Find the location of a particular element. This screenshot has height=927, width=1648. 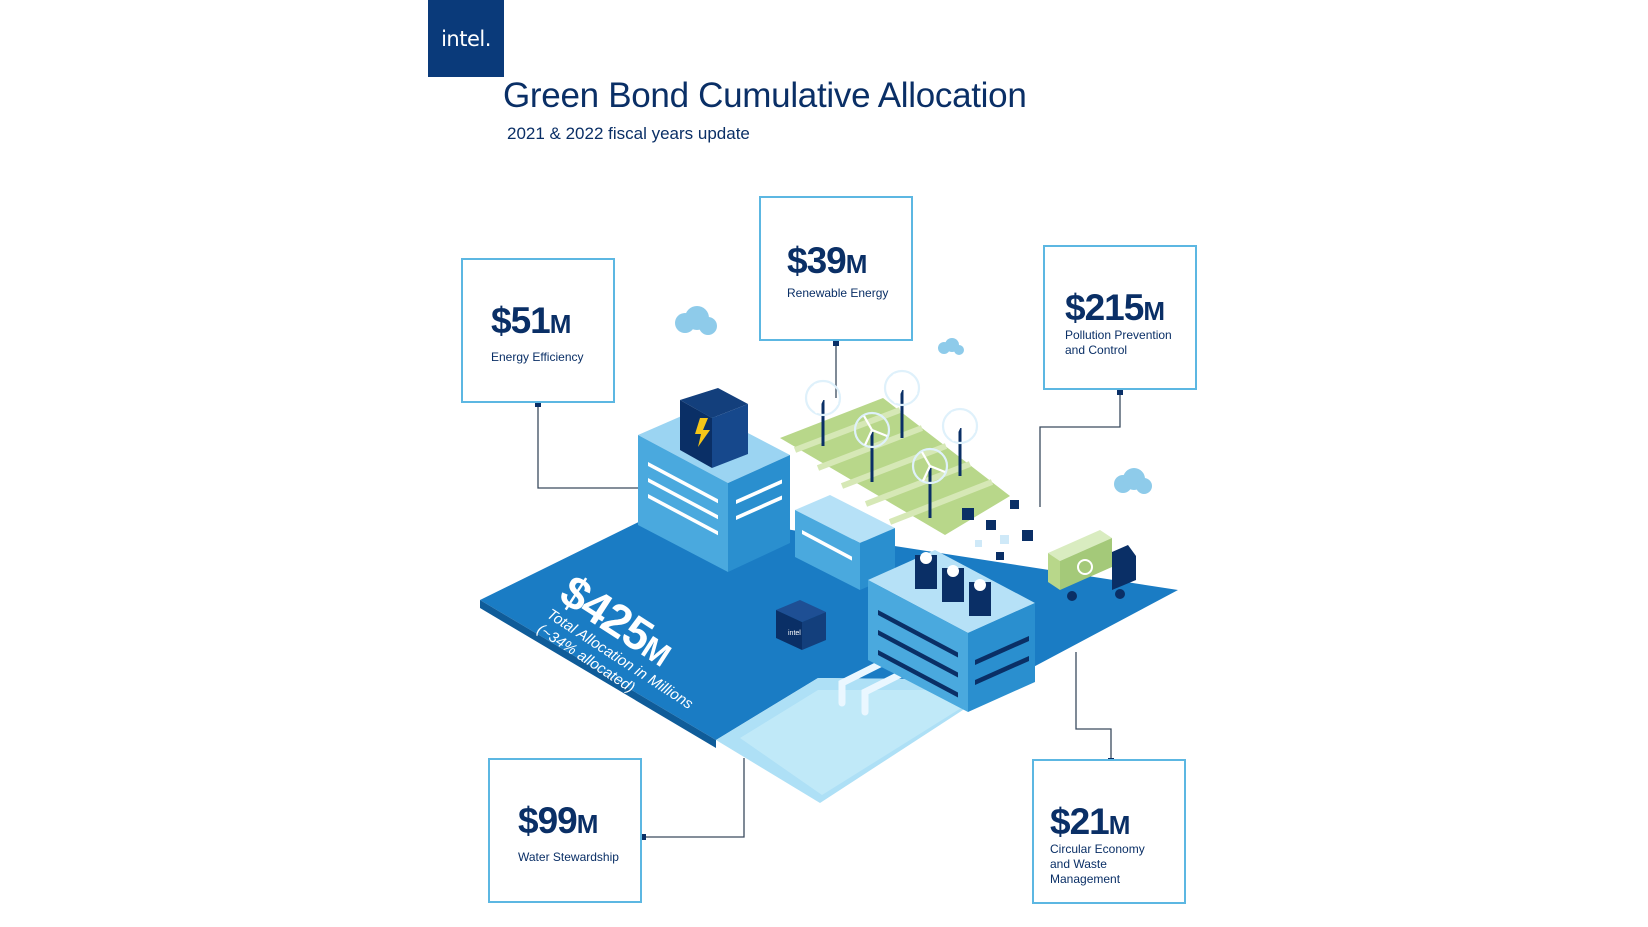

card-amount-value: $99 is located at coordinates (548, 820).